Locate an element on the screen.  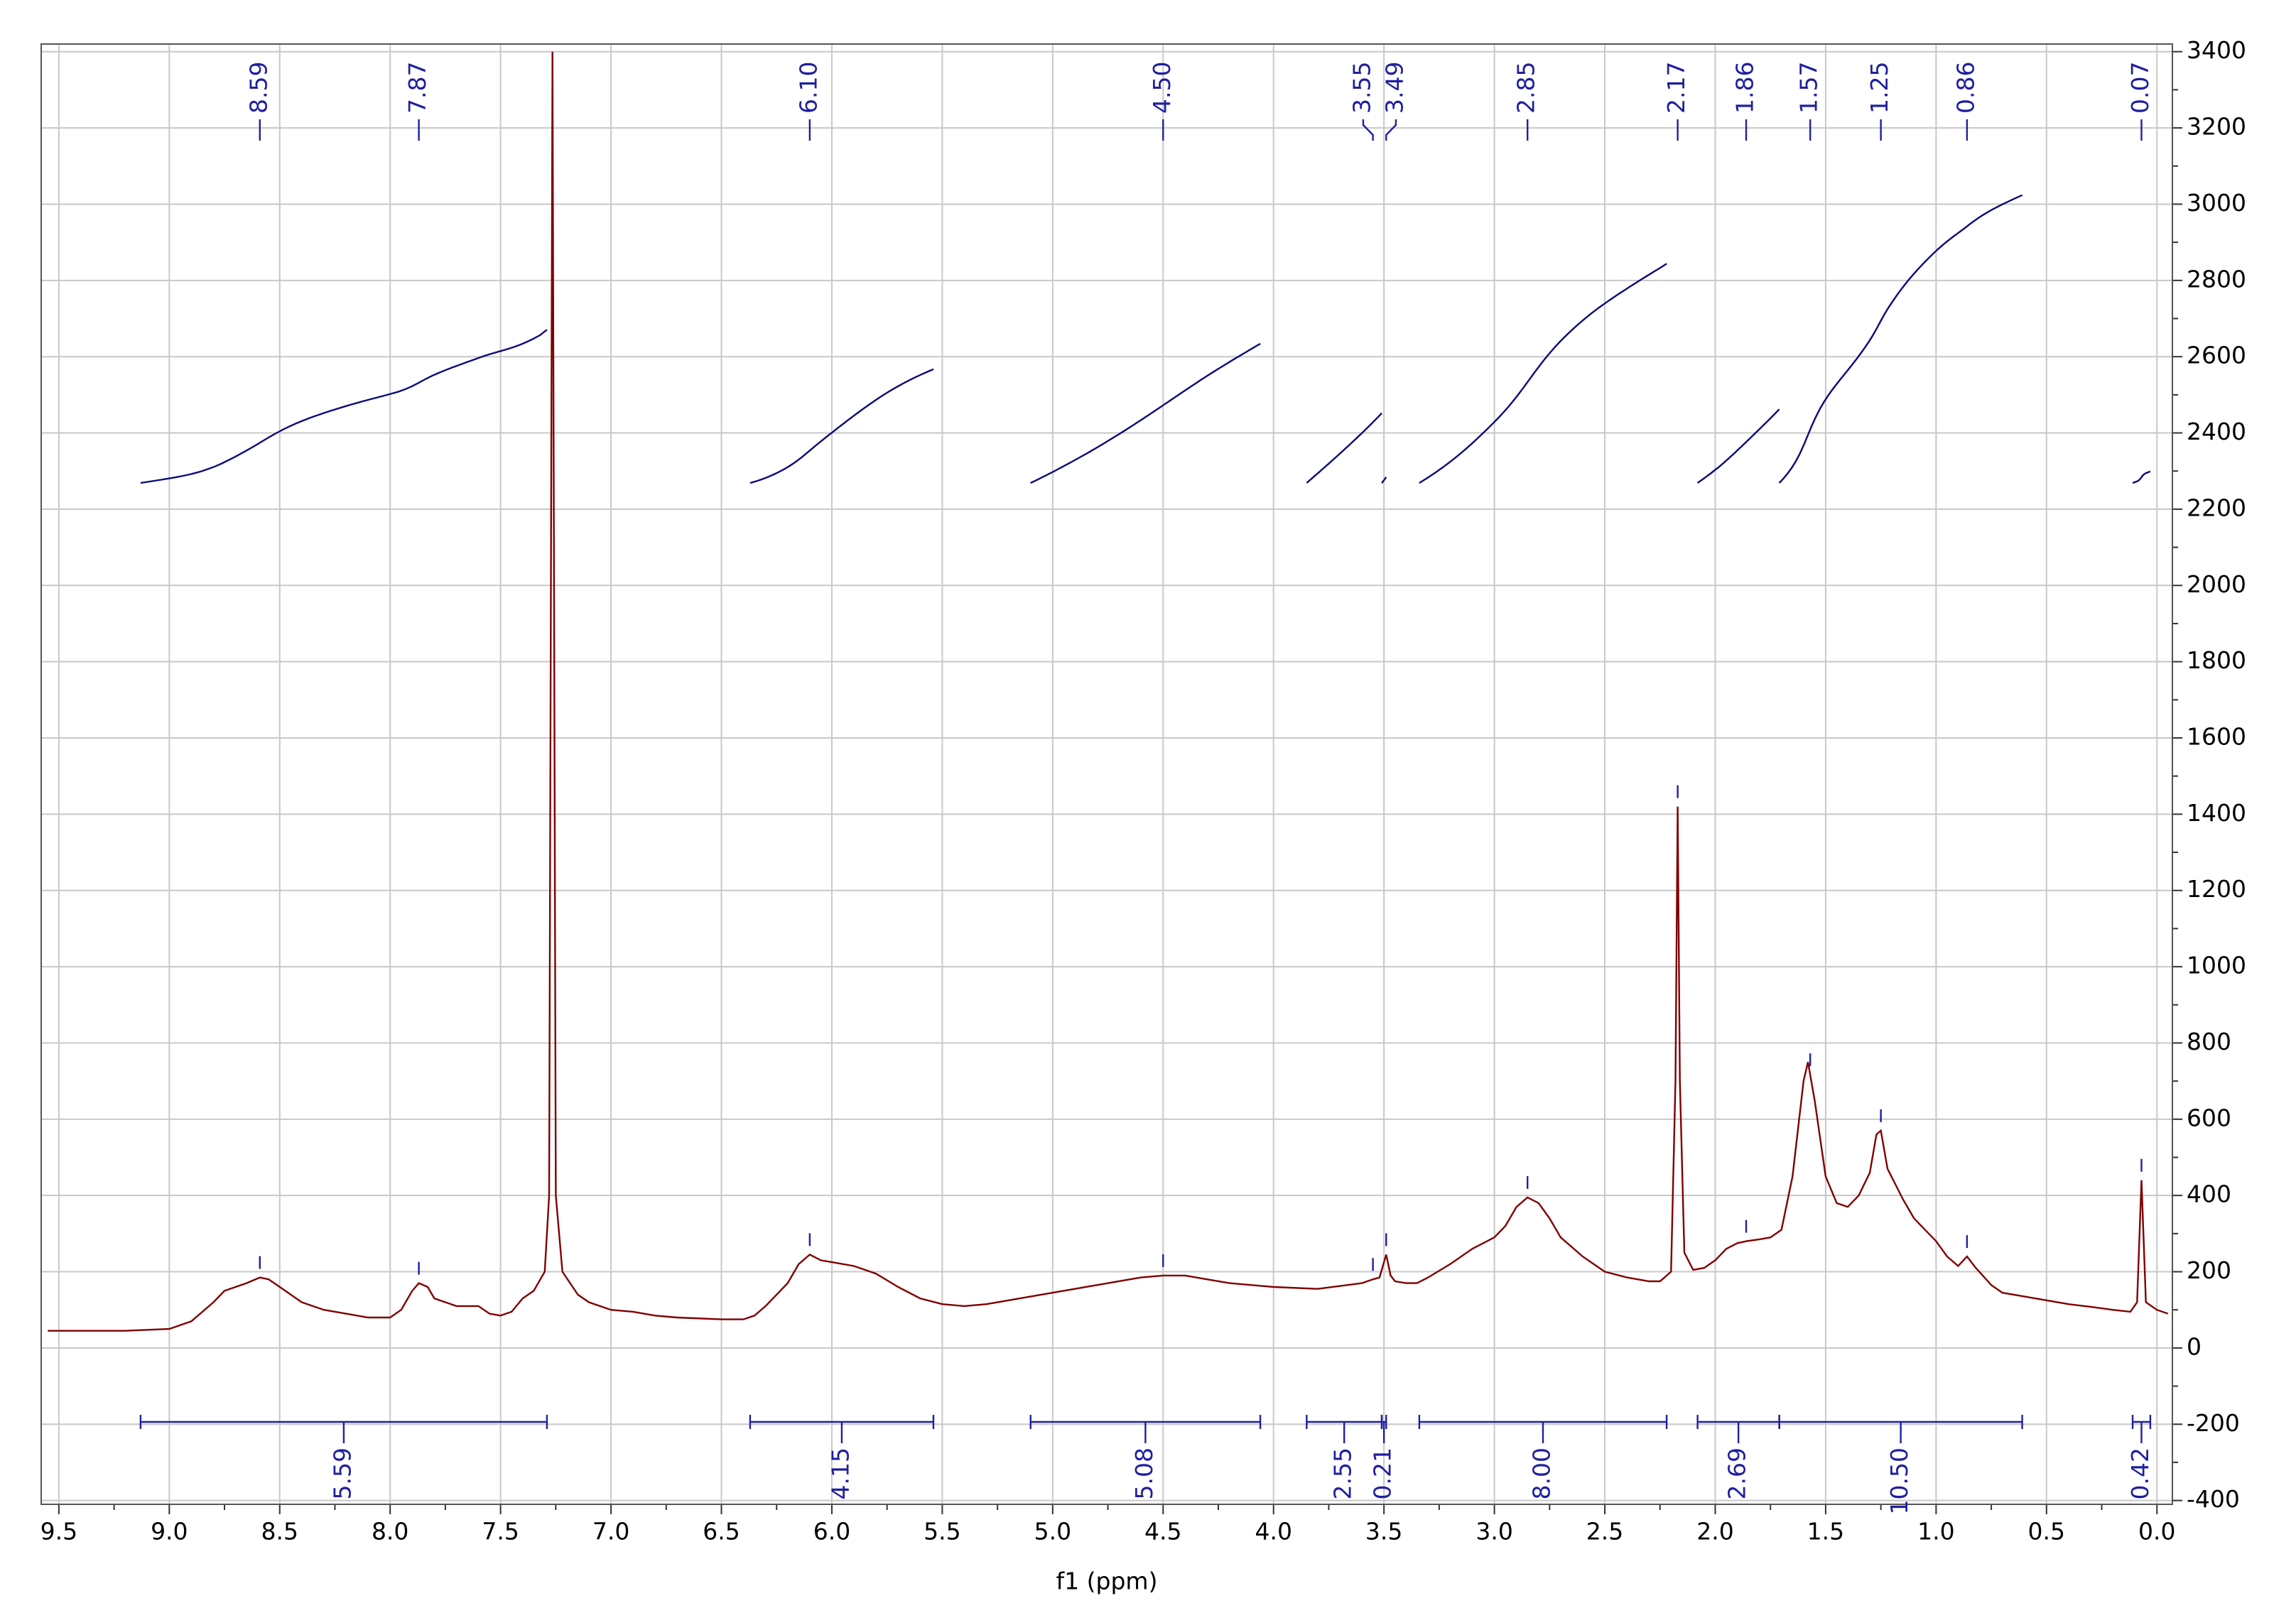
y-tick-label: 2600 is located at coordinates (2216, 355).